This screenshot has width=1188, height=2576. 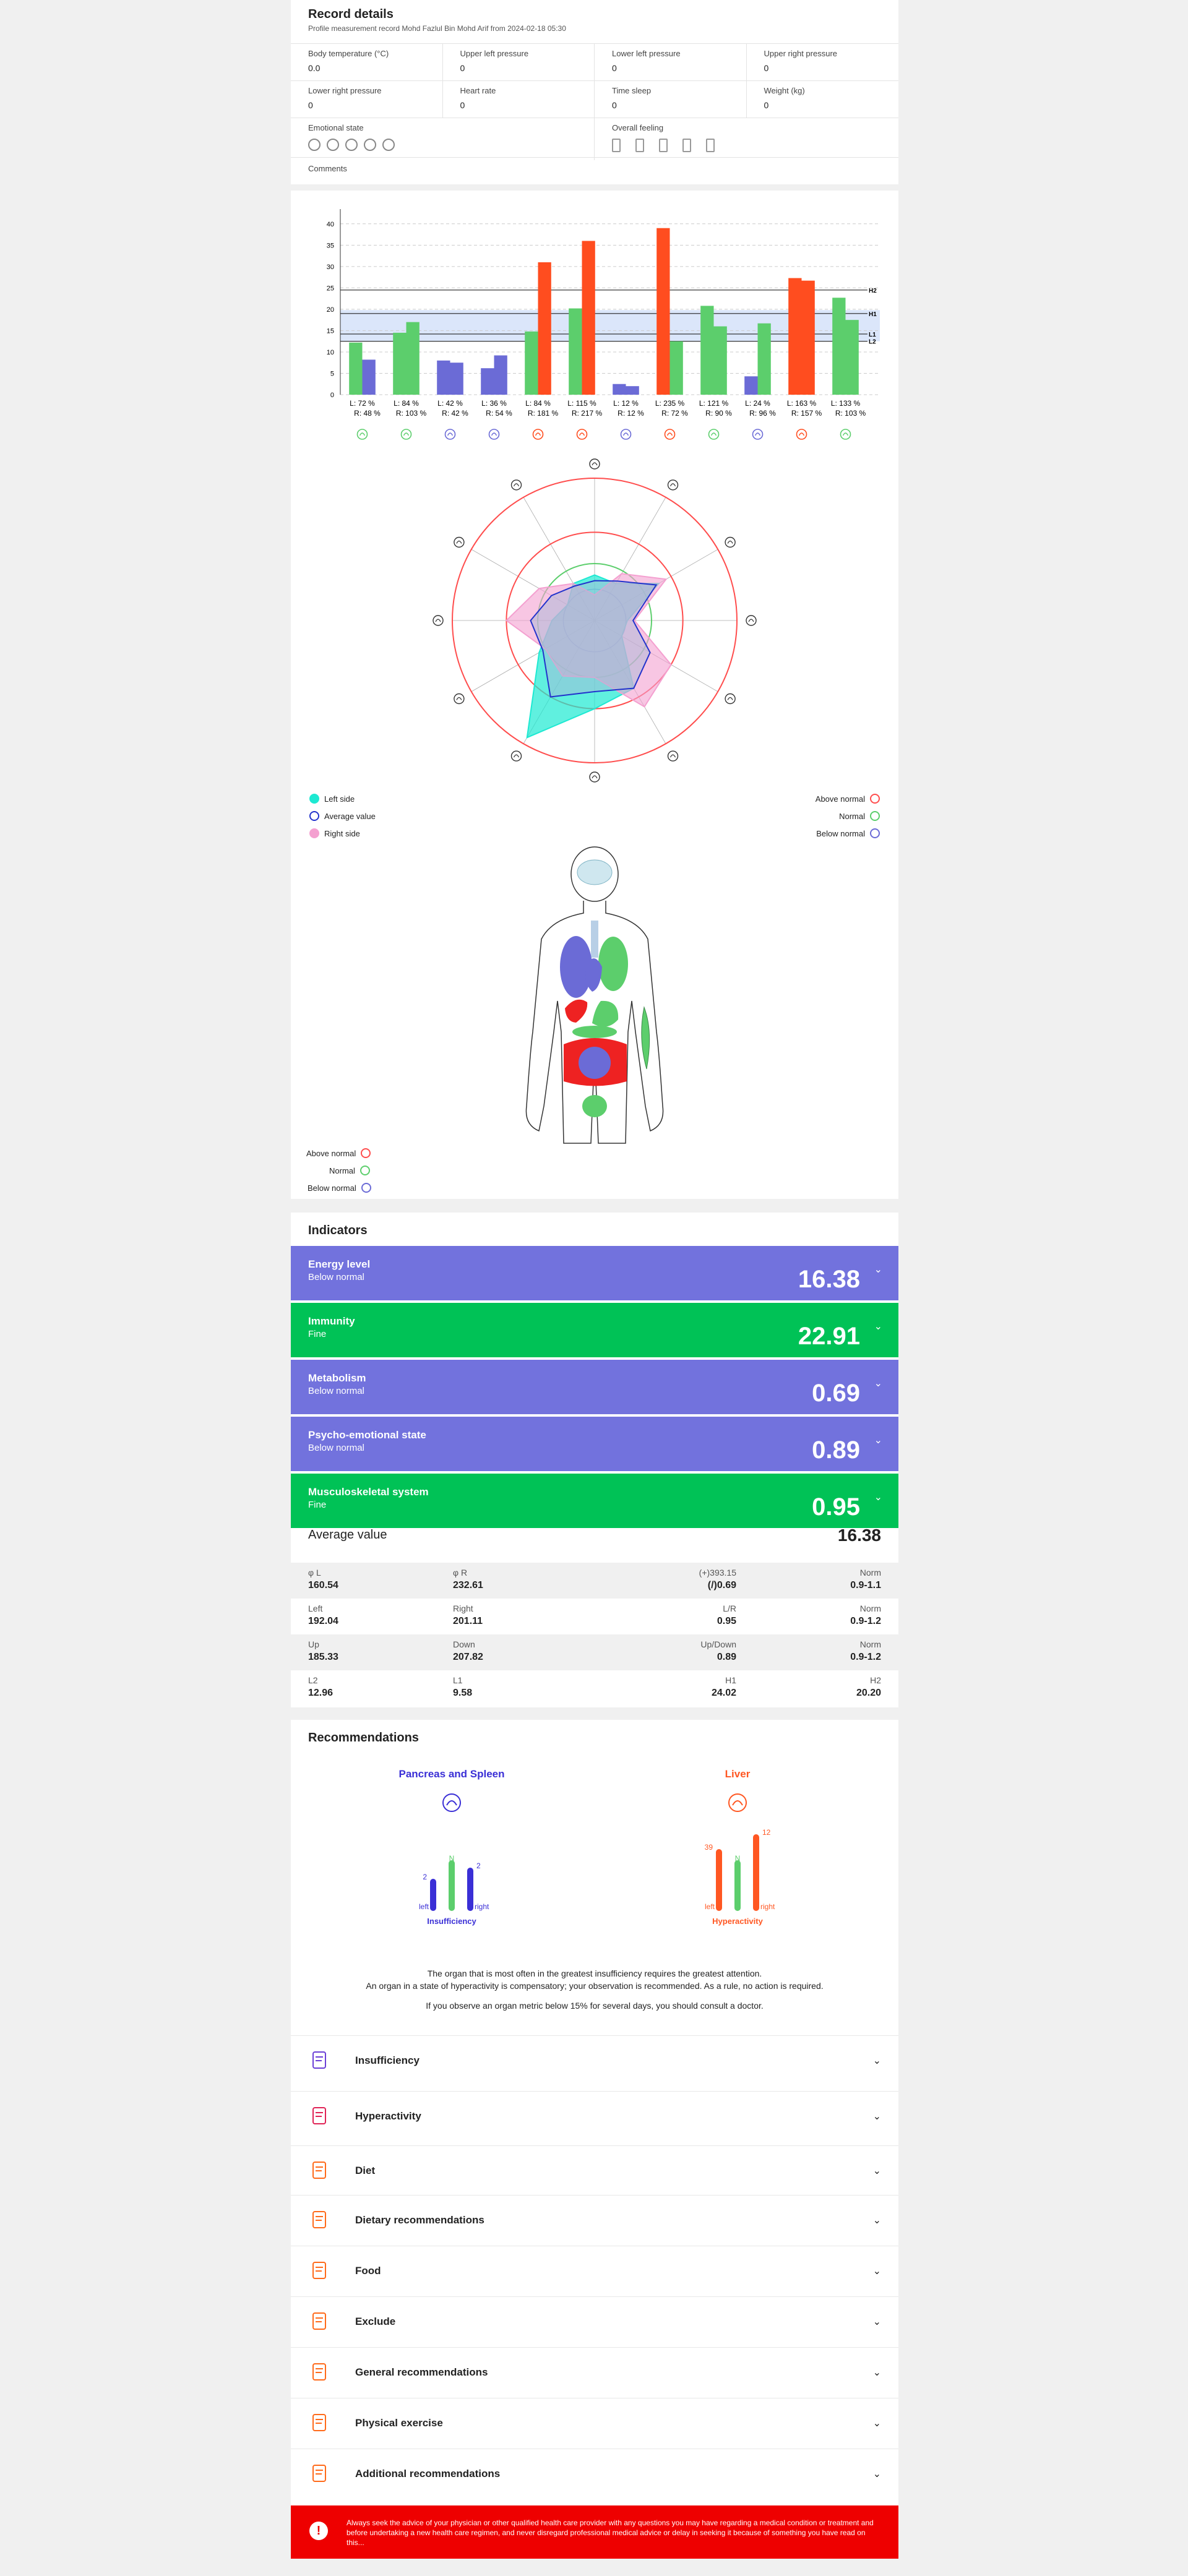 What do you see at coordinates (330, 352) in the screenshot?
I see `y-tick-label: 10` at bounding box center [330, 352].